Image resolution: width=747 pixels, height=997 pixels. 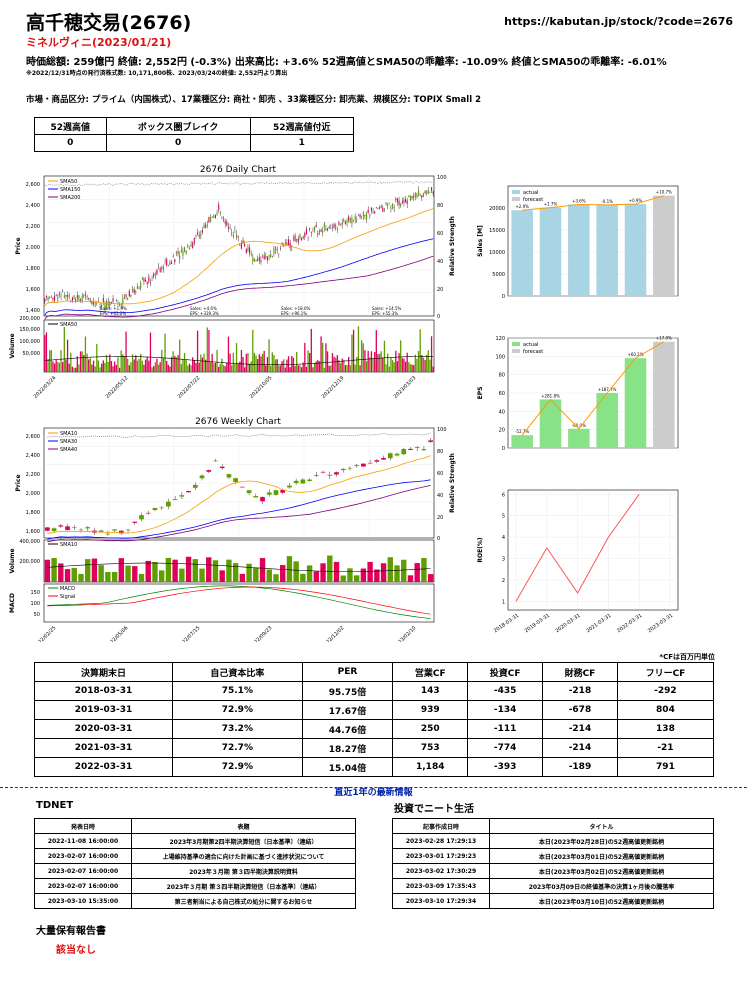 What do you see at coordinates (83, 901) in the screenshot?
I see `tdnet-cell: 2023-03-10 15:35:00` at bounding box center [83, 901].